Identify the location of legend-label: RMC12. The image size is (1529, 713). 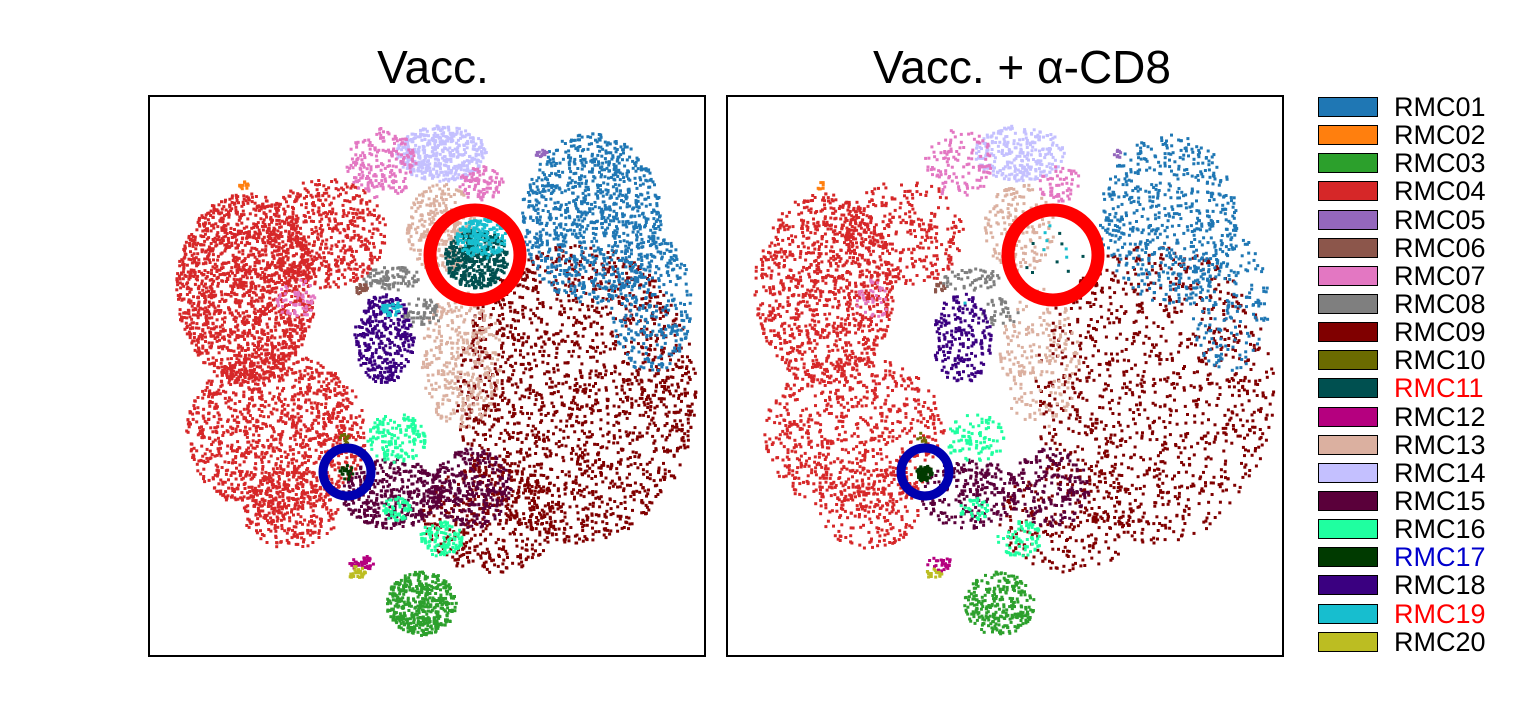
(1440, 416).